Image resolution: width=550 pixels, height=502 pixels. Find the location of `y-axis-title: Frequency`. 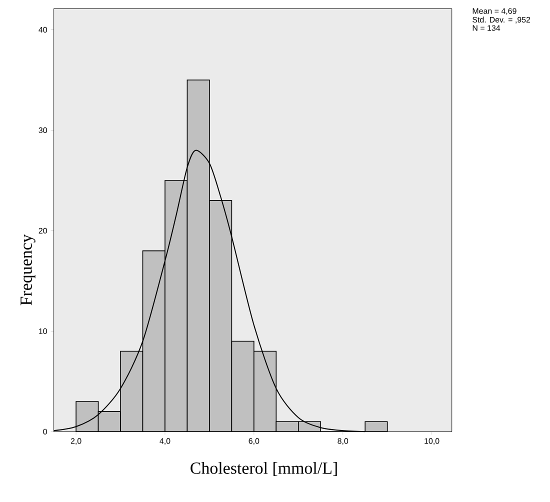

y-axis-title: Frequency is located at coordinates (28, 270).